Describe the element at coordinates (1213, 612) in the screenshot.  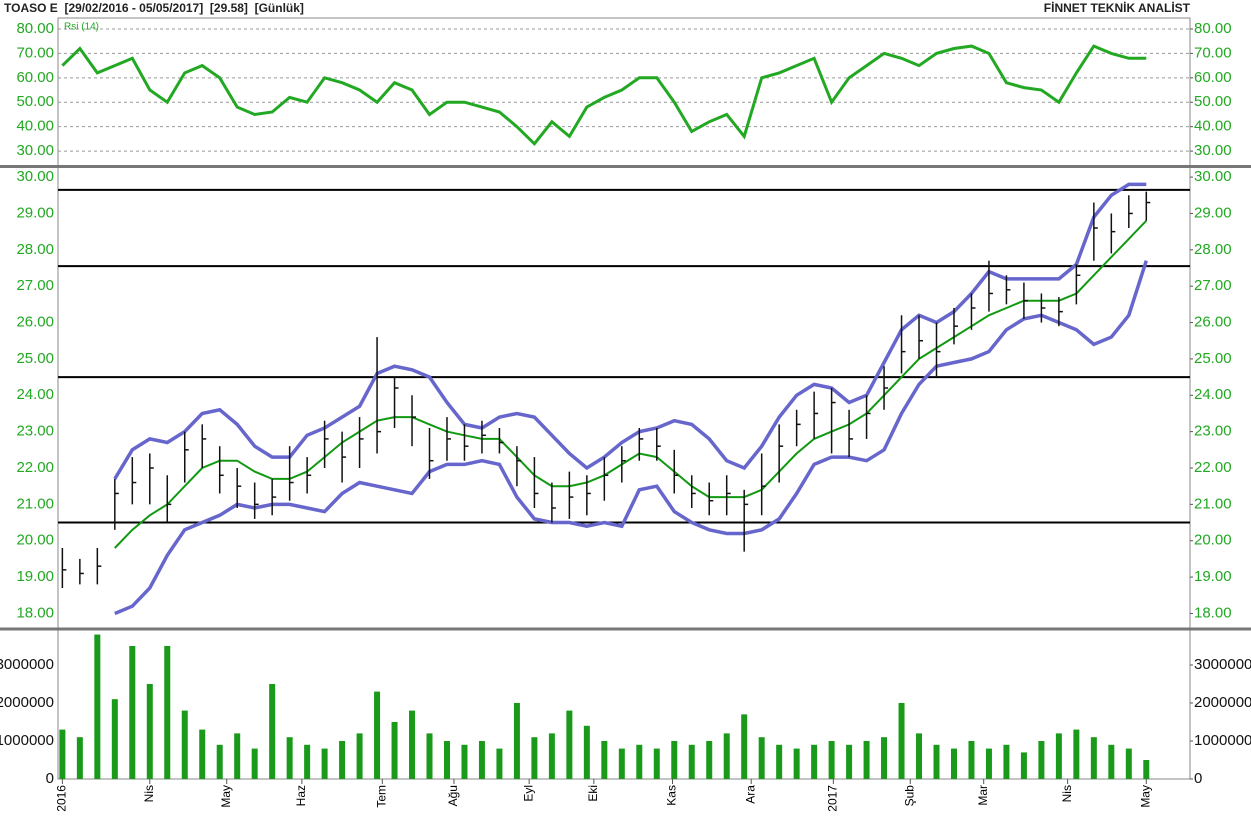
I see `y-tick-label: 18.00` at that location.